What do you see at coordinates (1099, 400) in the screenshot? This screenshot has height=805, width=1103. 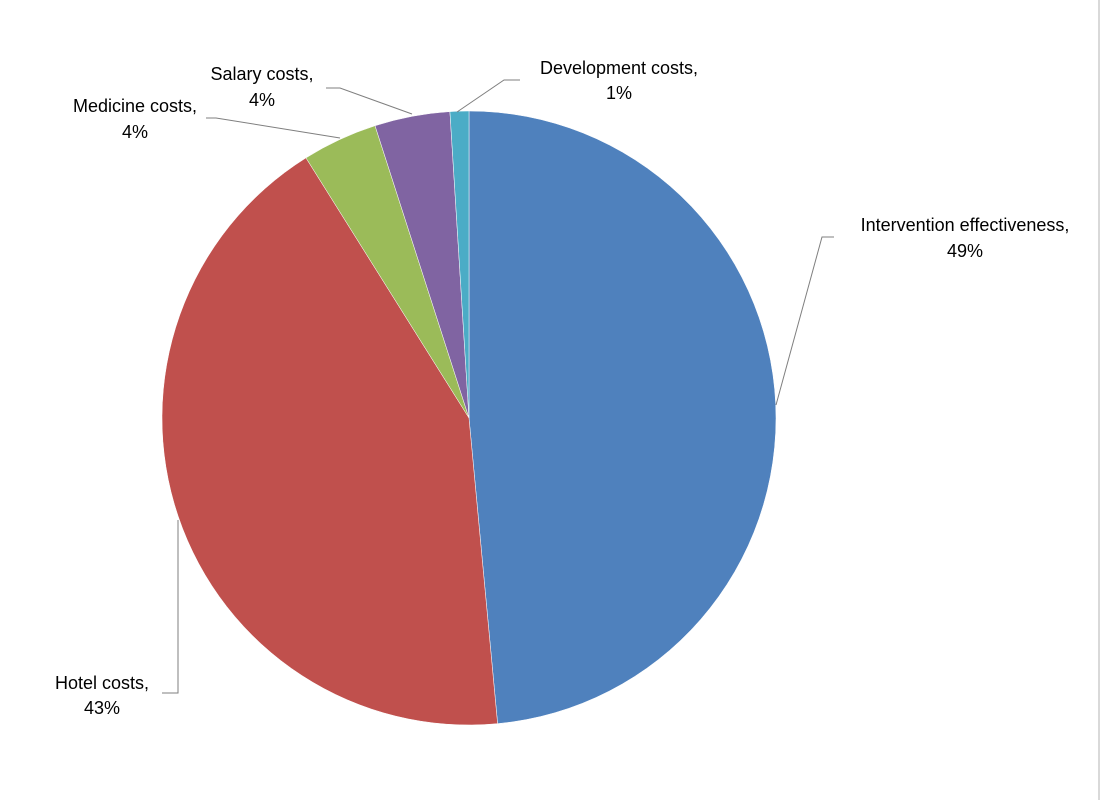 I see `chart-border` at bounding box center [1099, 400].